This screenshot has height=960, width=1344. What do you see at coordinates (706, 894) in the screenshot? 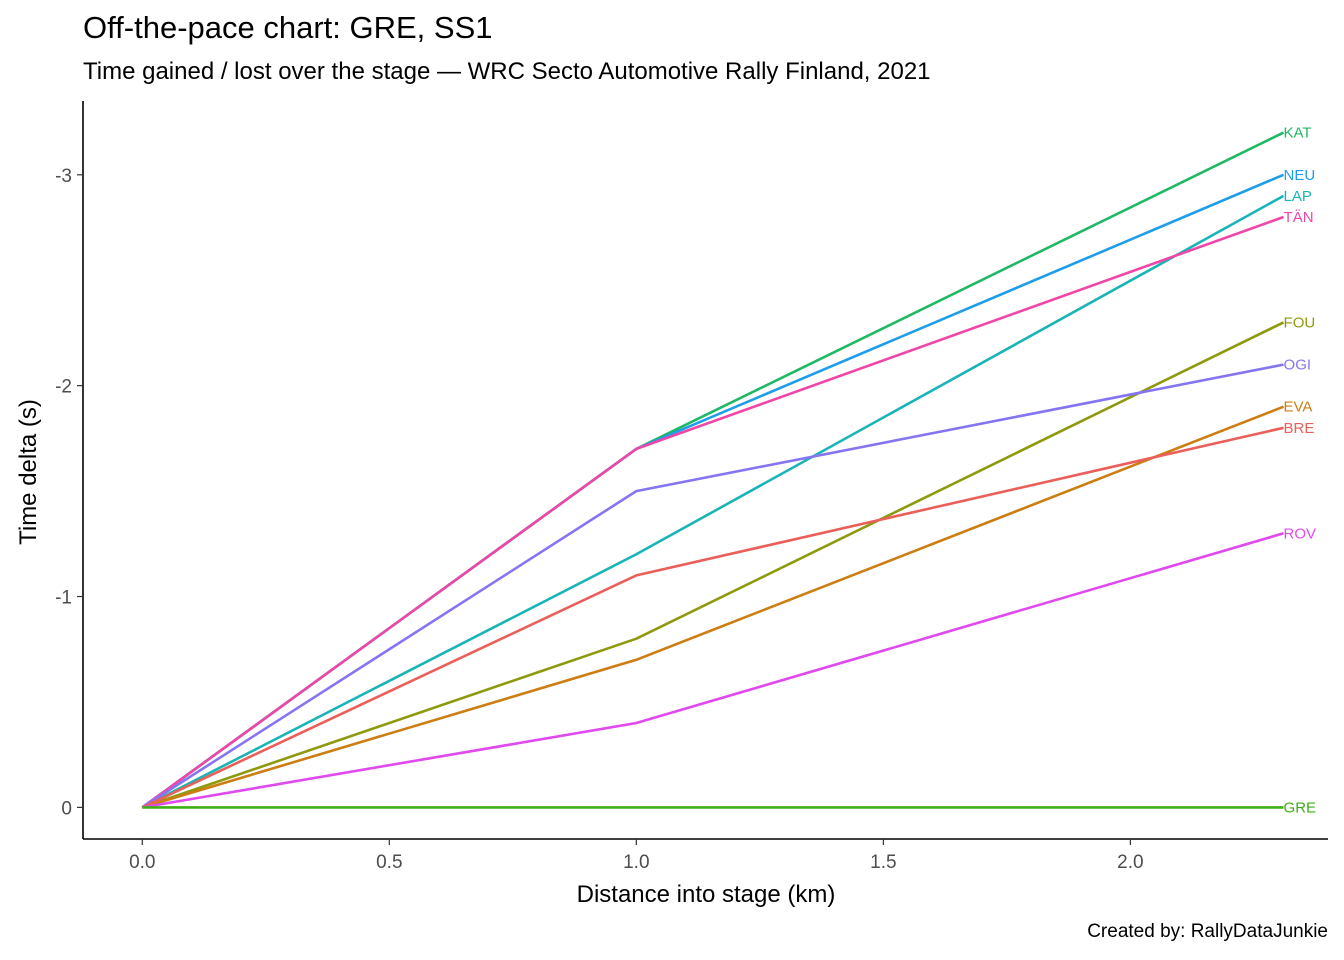
I see `x-axis-title: Distance into stage (km)` at bounding box center [706, 894].